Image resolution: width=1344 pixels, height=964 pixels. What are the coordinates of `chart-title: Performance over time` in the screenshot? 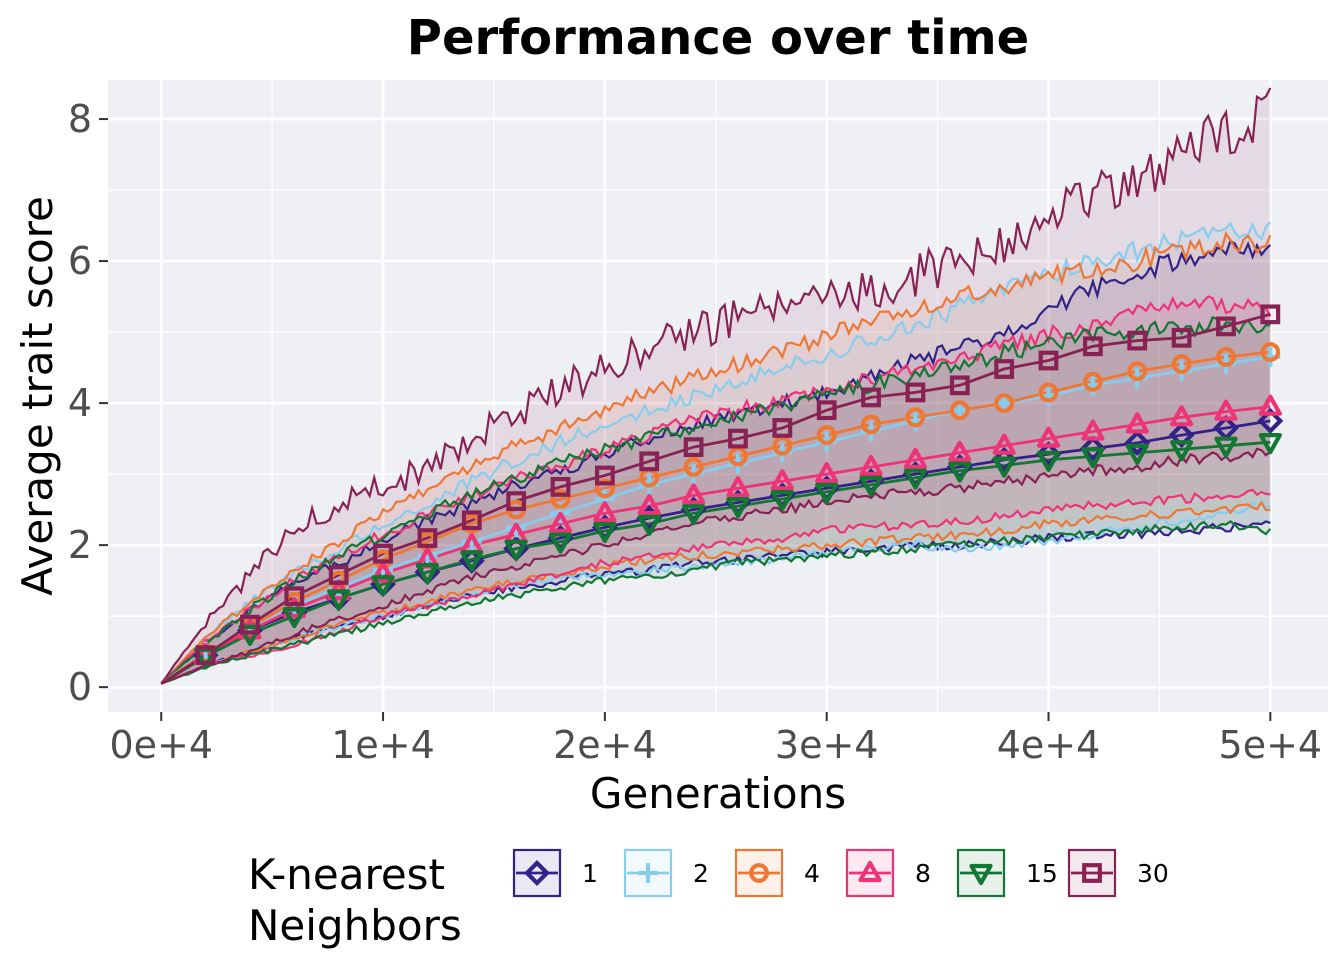 It's located at (718, 38).